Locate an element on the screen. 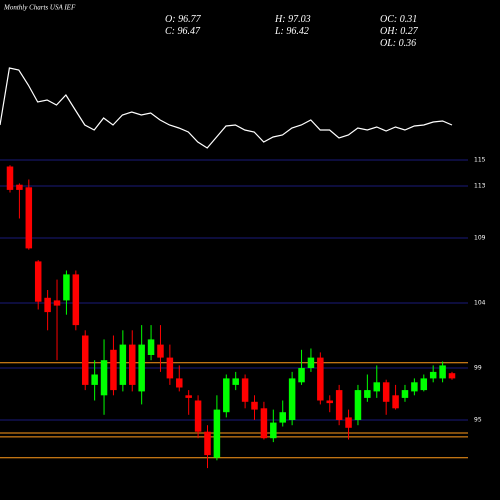  stat: C: 96.47 is located at coordinates (183, 31).